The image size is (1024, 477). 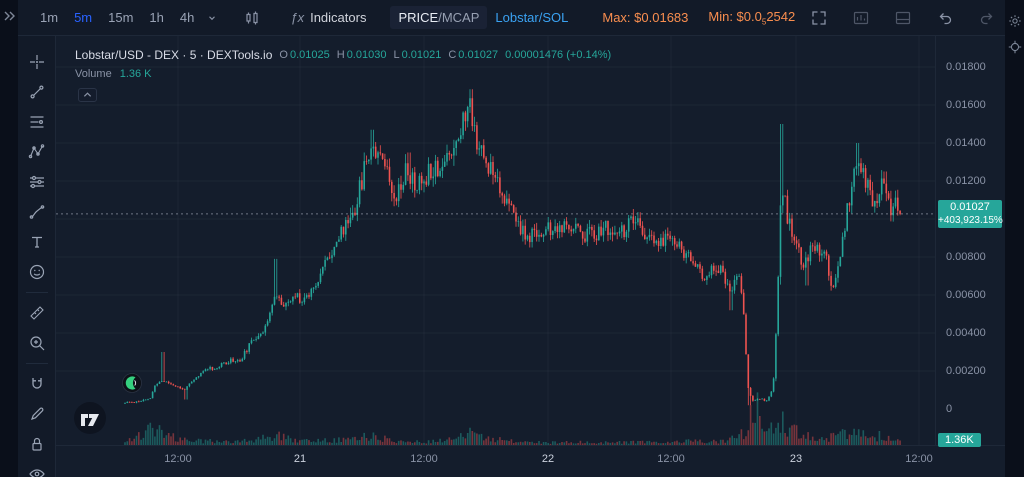 I want to click on collapse-legend-button, so click(x=87, y=95).